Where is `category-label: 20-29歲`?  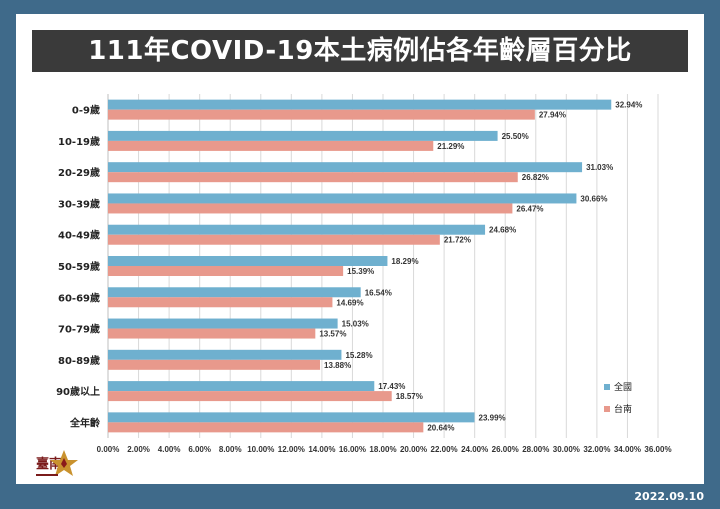
category-label: 20-29歲 is located at coordinates (79, 172).